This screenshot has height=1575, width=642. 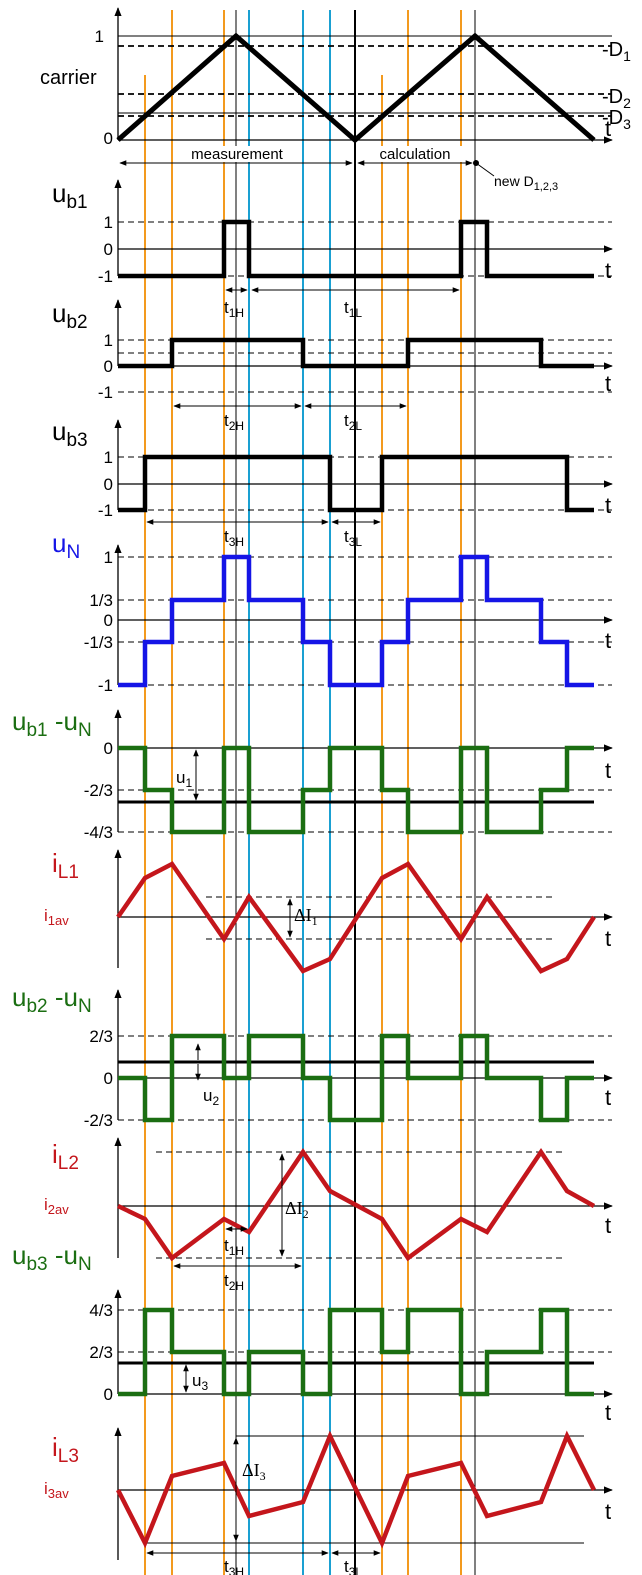 I want to click on un-tick-m13: -1/3, so click(x=98, y=642).